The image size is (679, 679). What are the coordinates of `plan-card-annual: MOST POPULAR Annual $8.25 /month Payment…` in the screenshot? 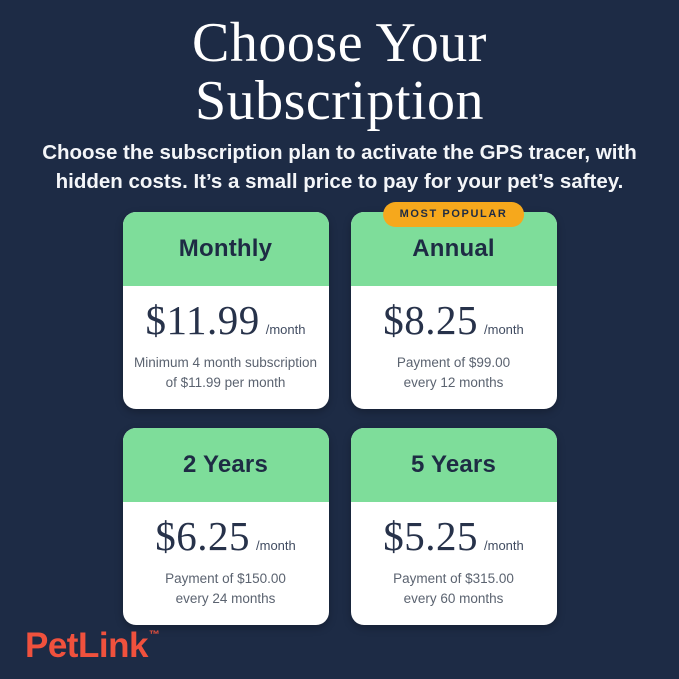 It's located at (453, 305).